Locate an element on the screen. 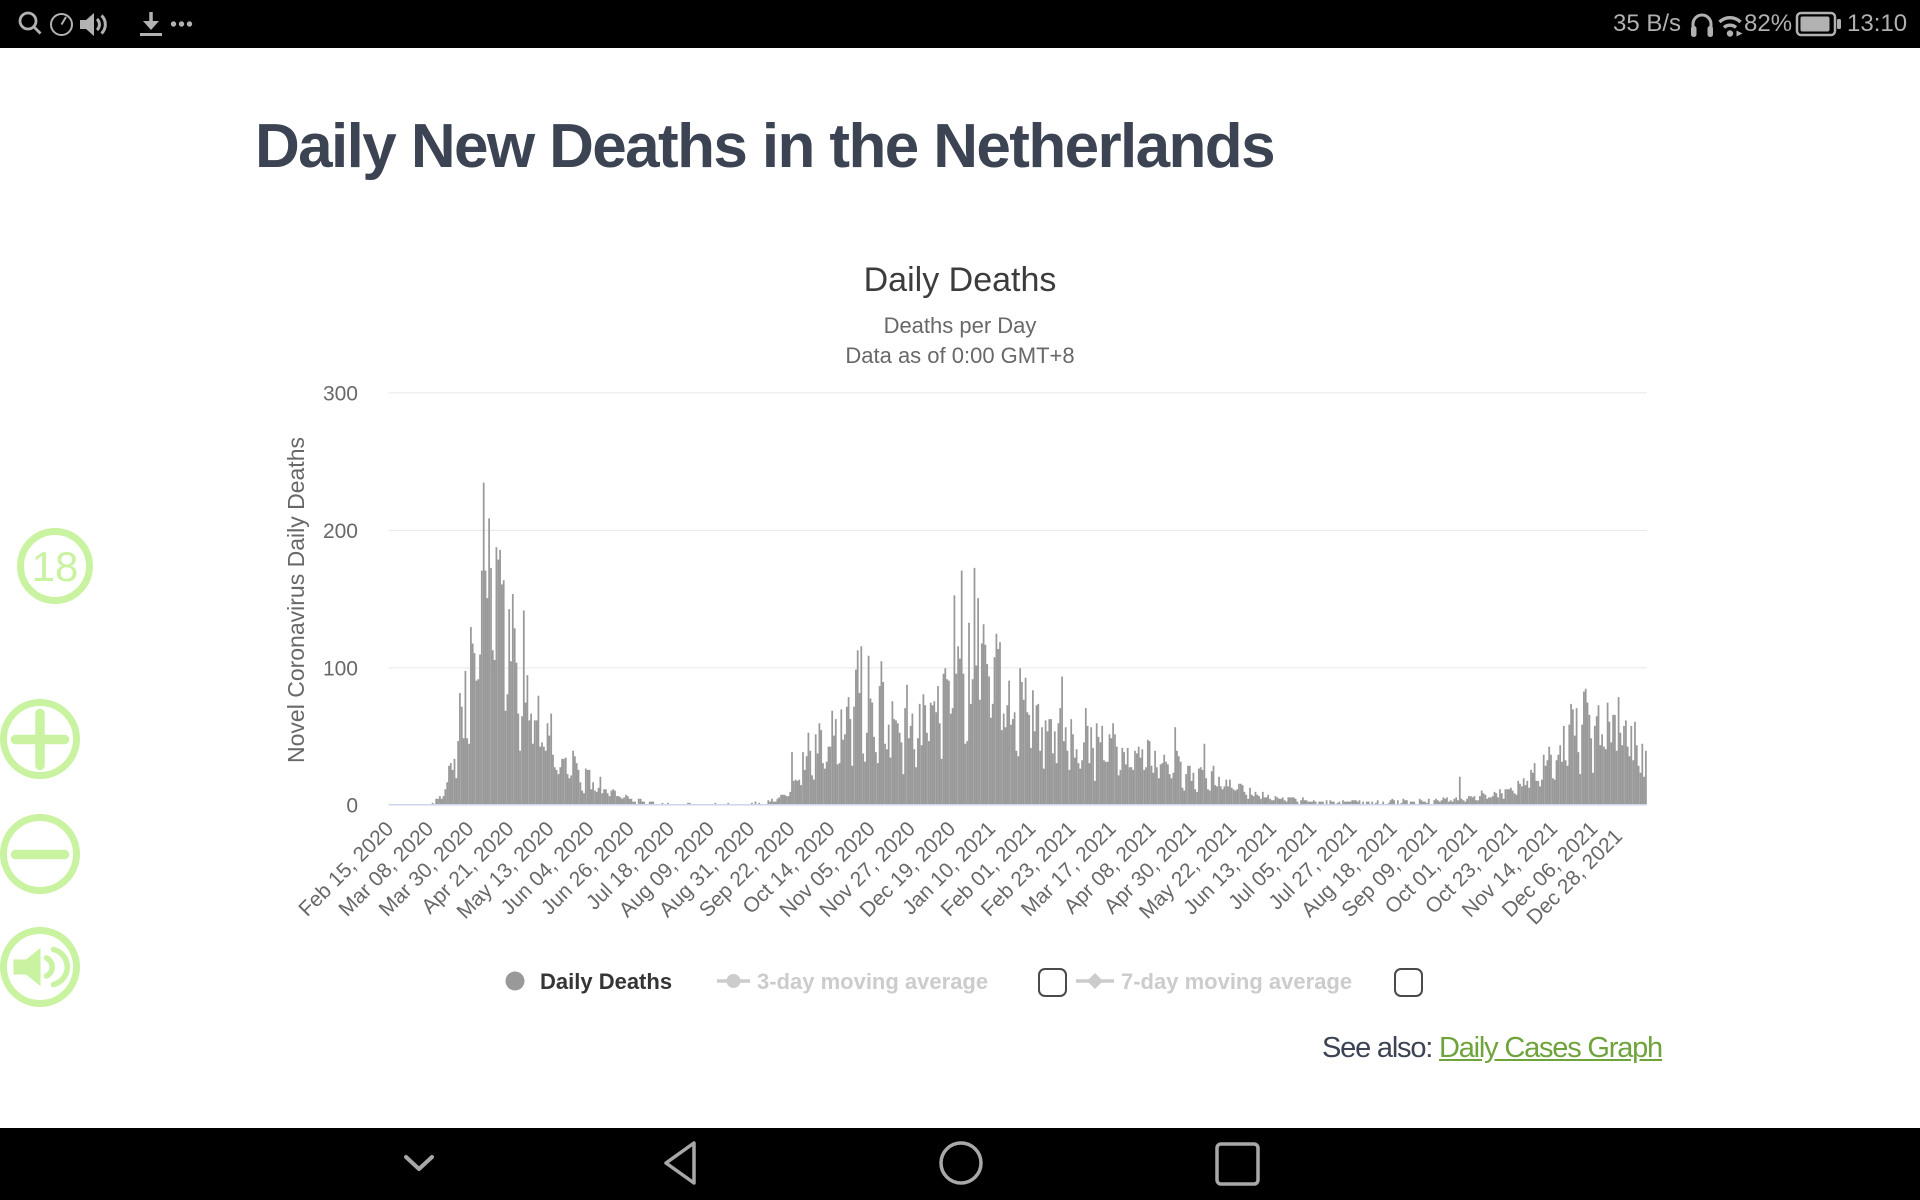 Image resolution: width=1920 pixels, height=1200 pixels. svg-text: Daily Deaths is located at coordinates (606, 981).